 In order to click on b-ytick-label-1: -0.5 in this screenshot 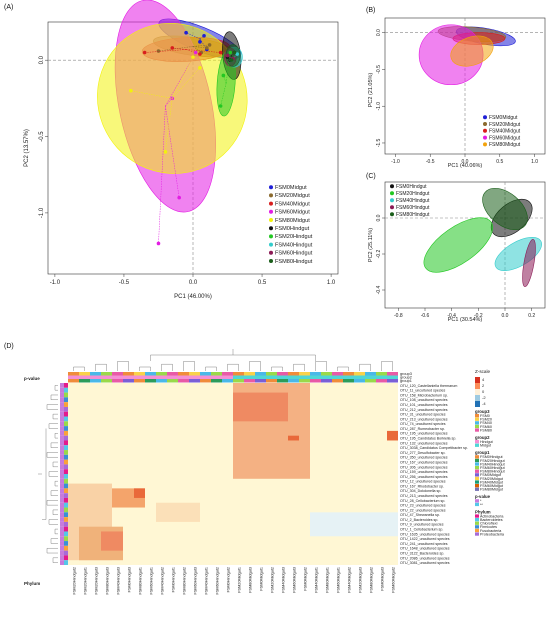, I will do `click(379, 69)`.